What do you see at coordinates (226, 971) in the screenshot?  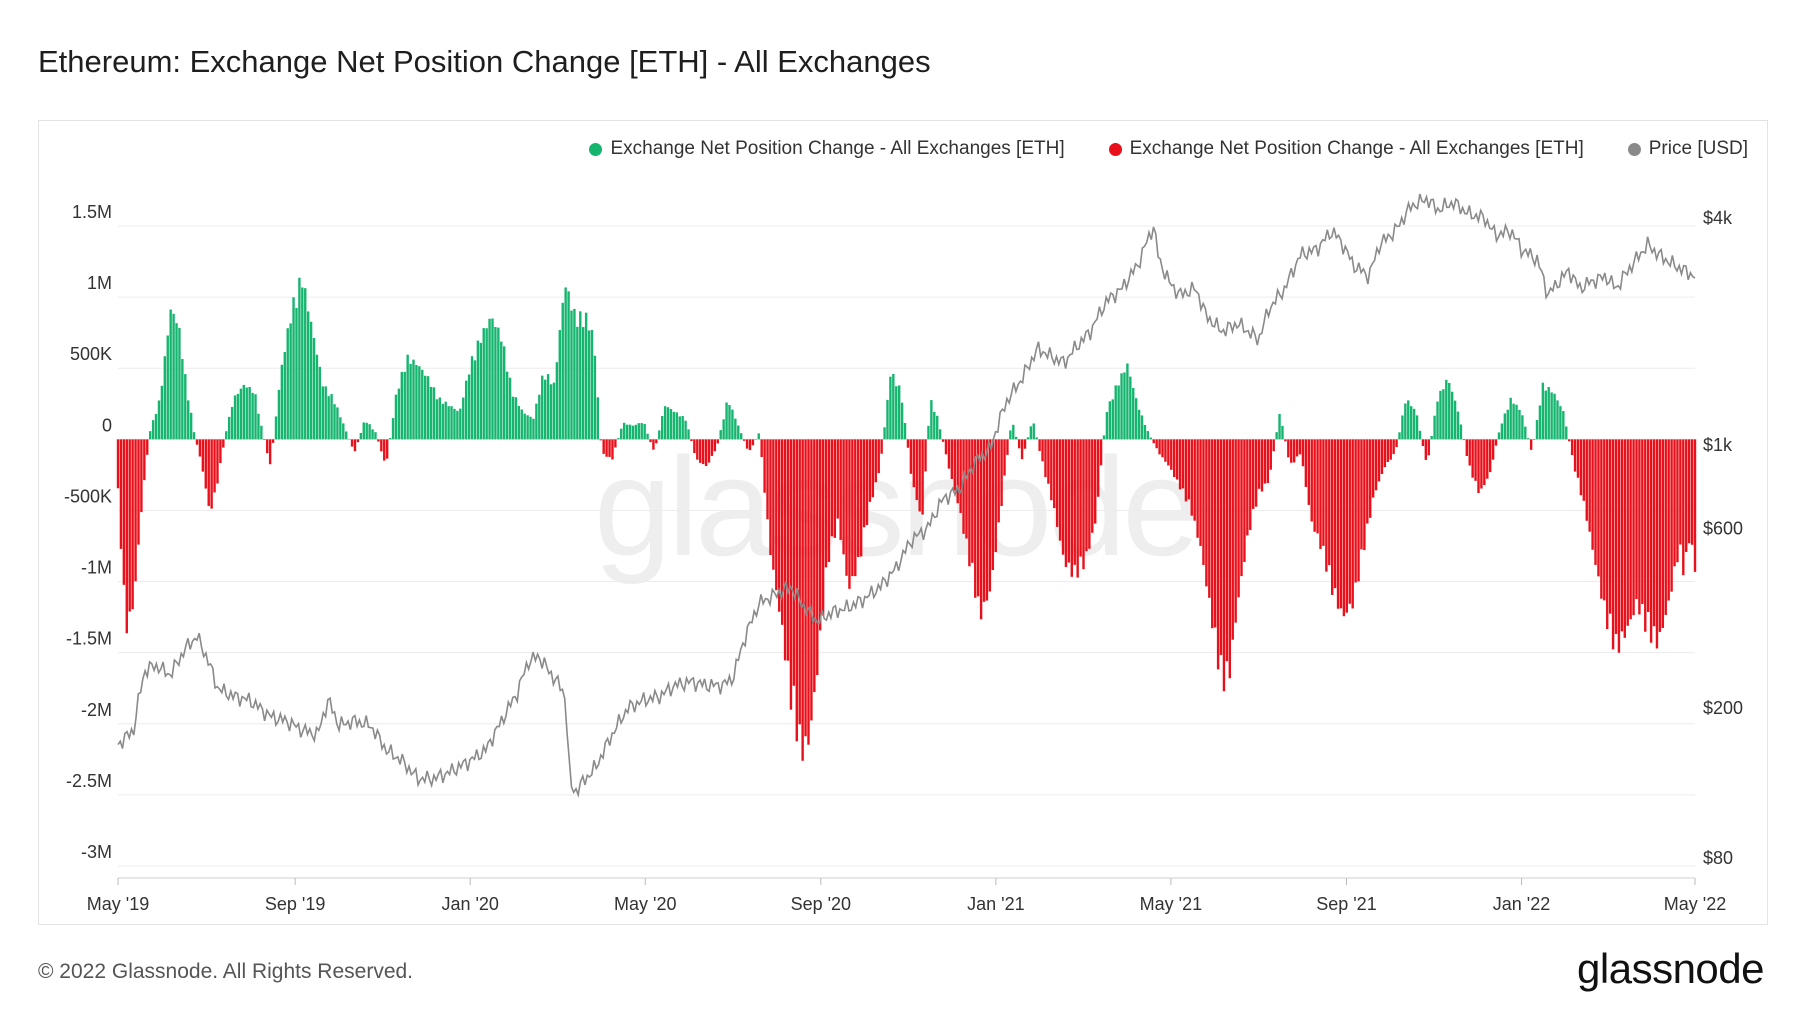 I see `copyright: © 2022 Glassnode. All Rights Reserved.` at bounding box center [226, 971].